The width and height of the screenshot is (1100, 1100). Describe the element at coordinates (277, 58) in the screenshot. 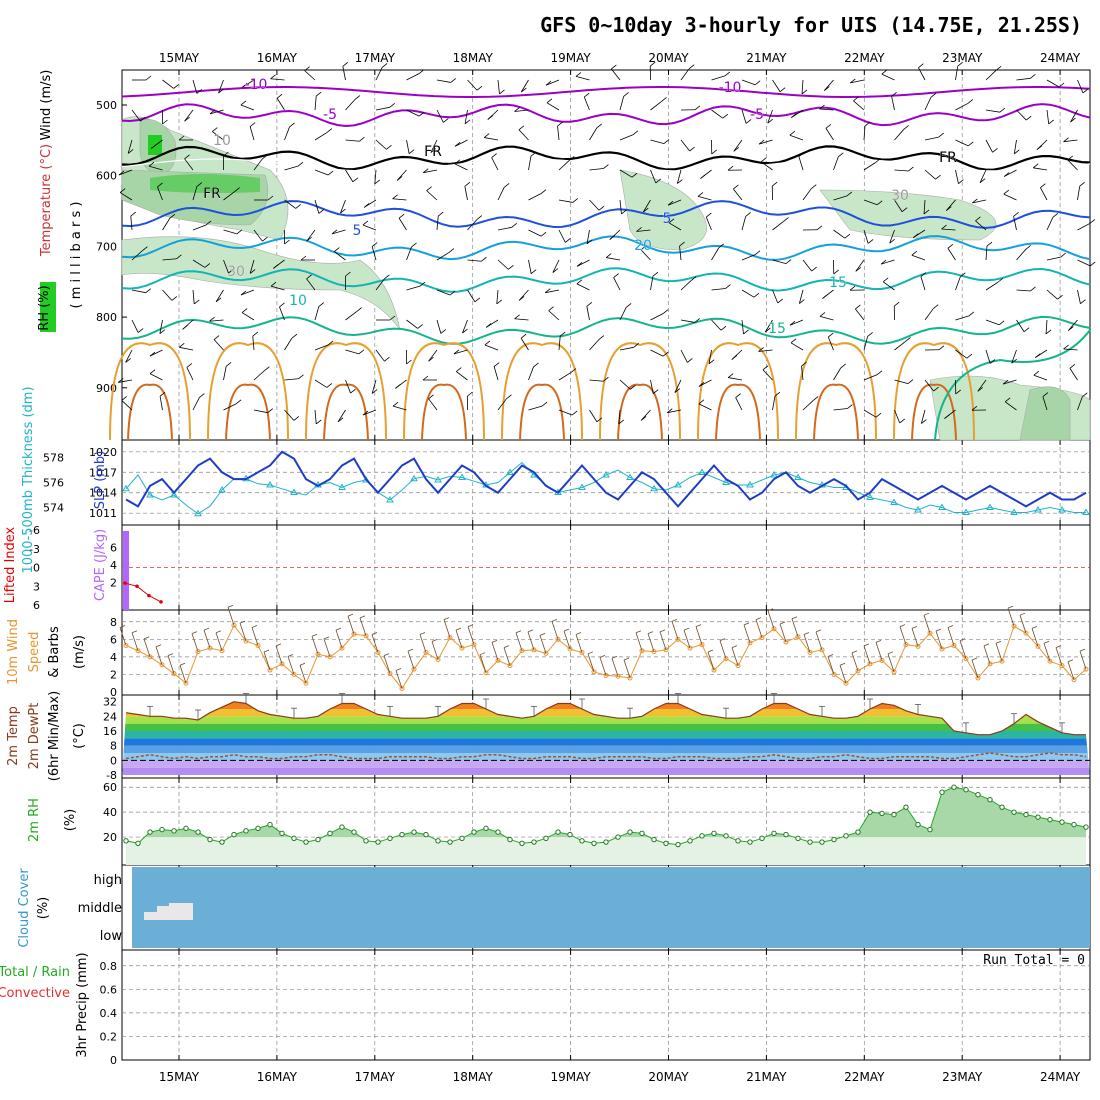

I see `date-label-top: 16MAY` at that location.